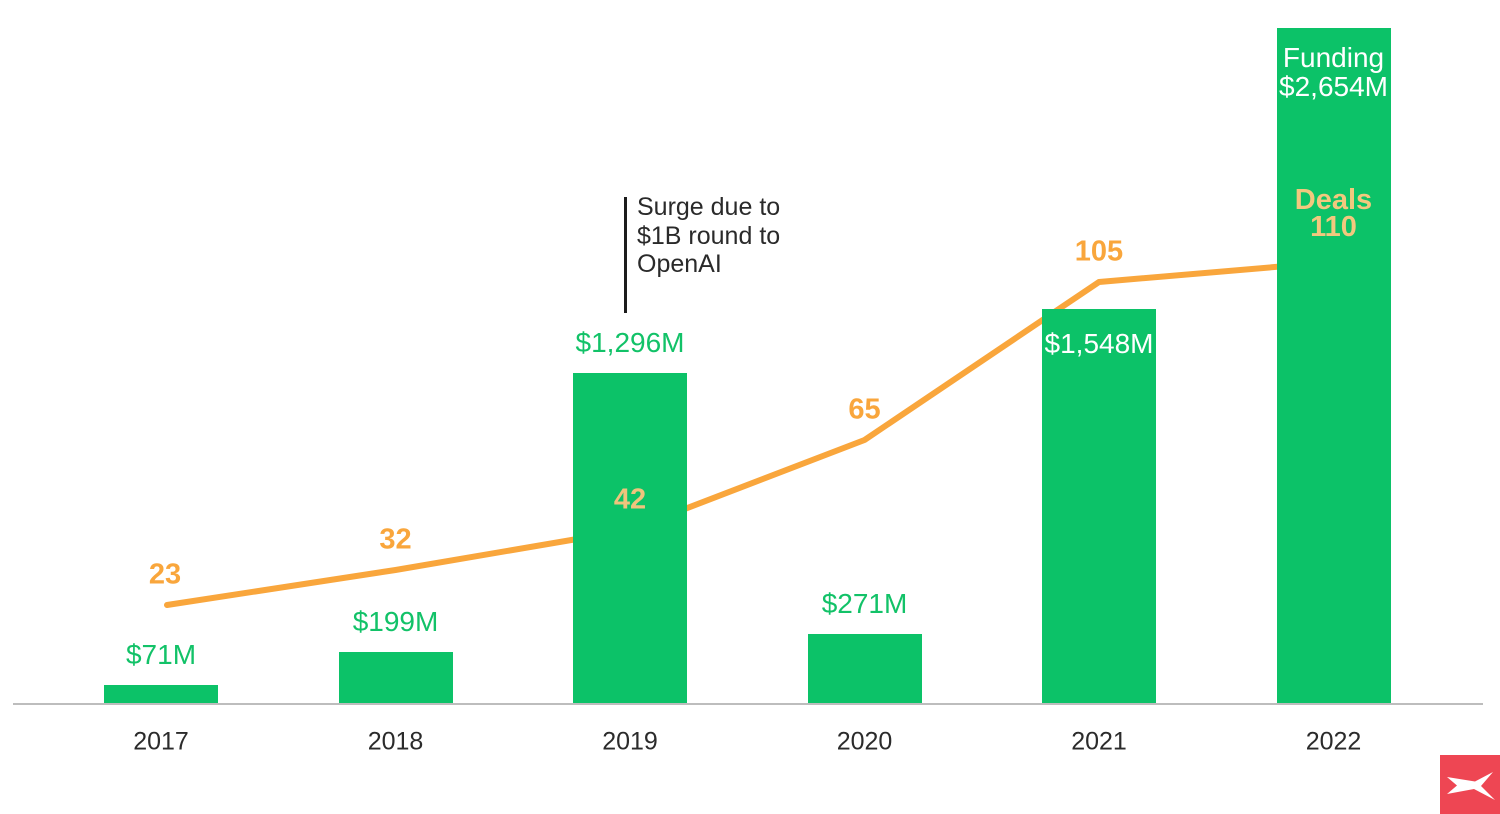 This screenshot has width=1500, height=814. Describe the element at coordinates (864, 741) in the screenshot. I see `x-axis-label-2020: 2020` at that location.